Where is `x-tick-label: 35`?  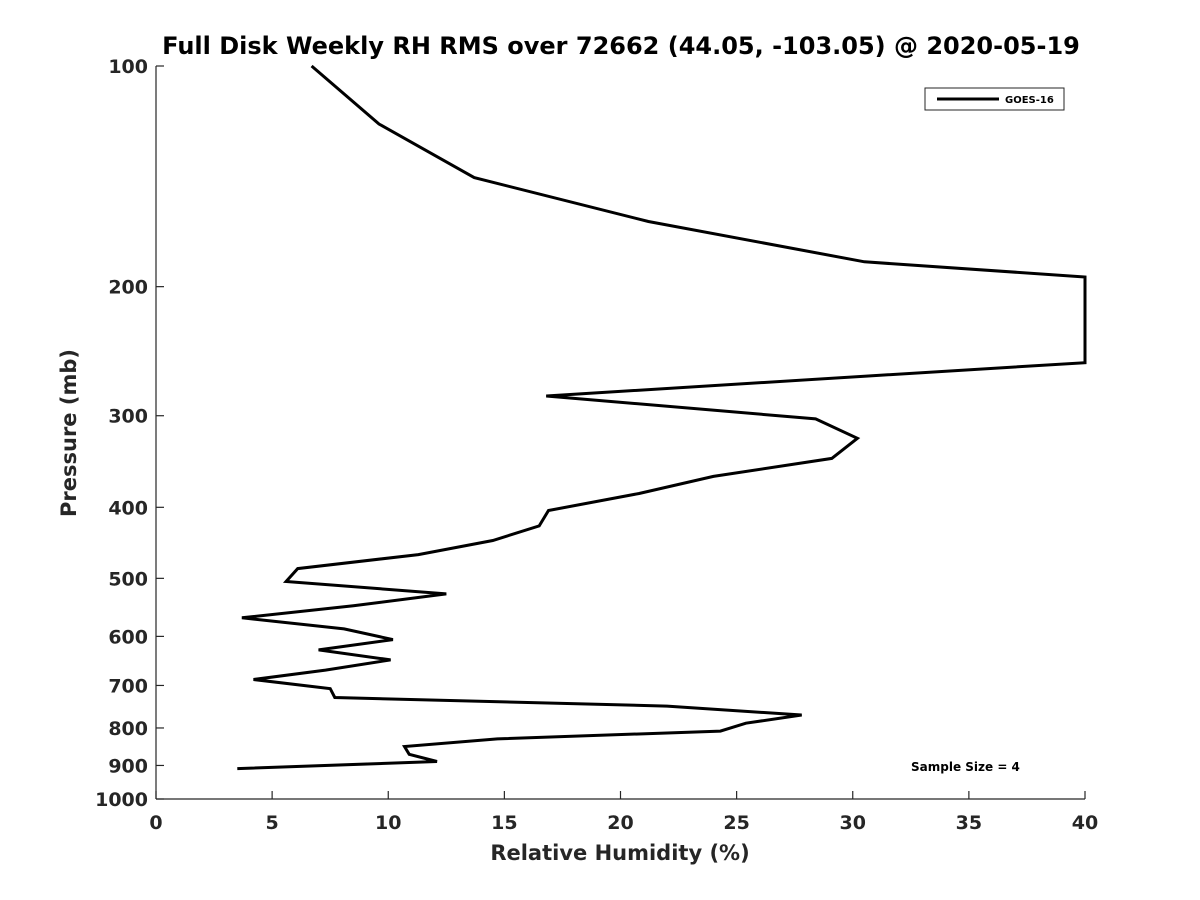 x-tick-label: 35 is located at coordinates (969, 823).